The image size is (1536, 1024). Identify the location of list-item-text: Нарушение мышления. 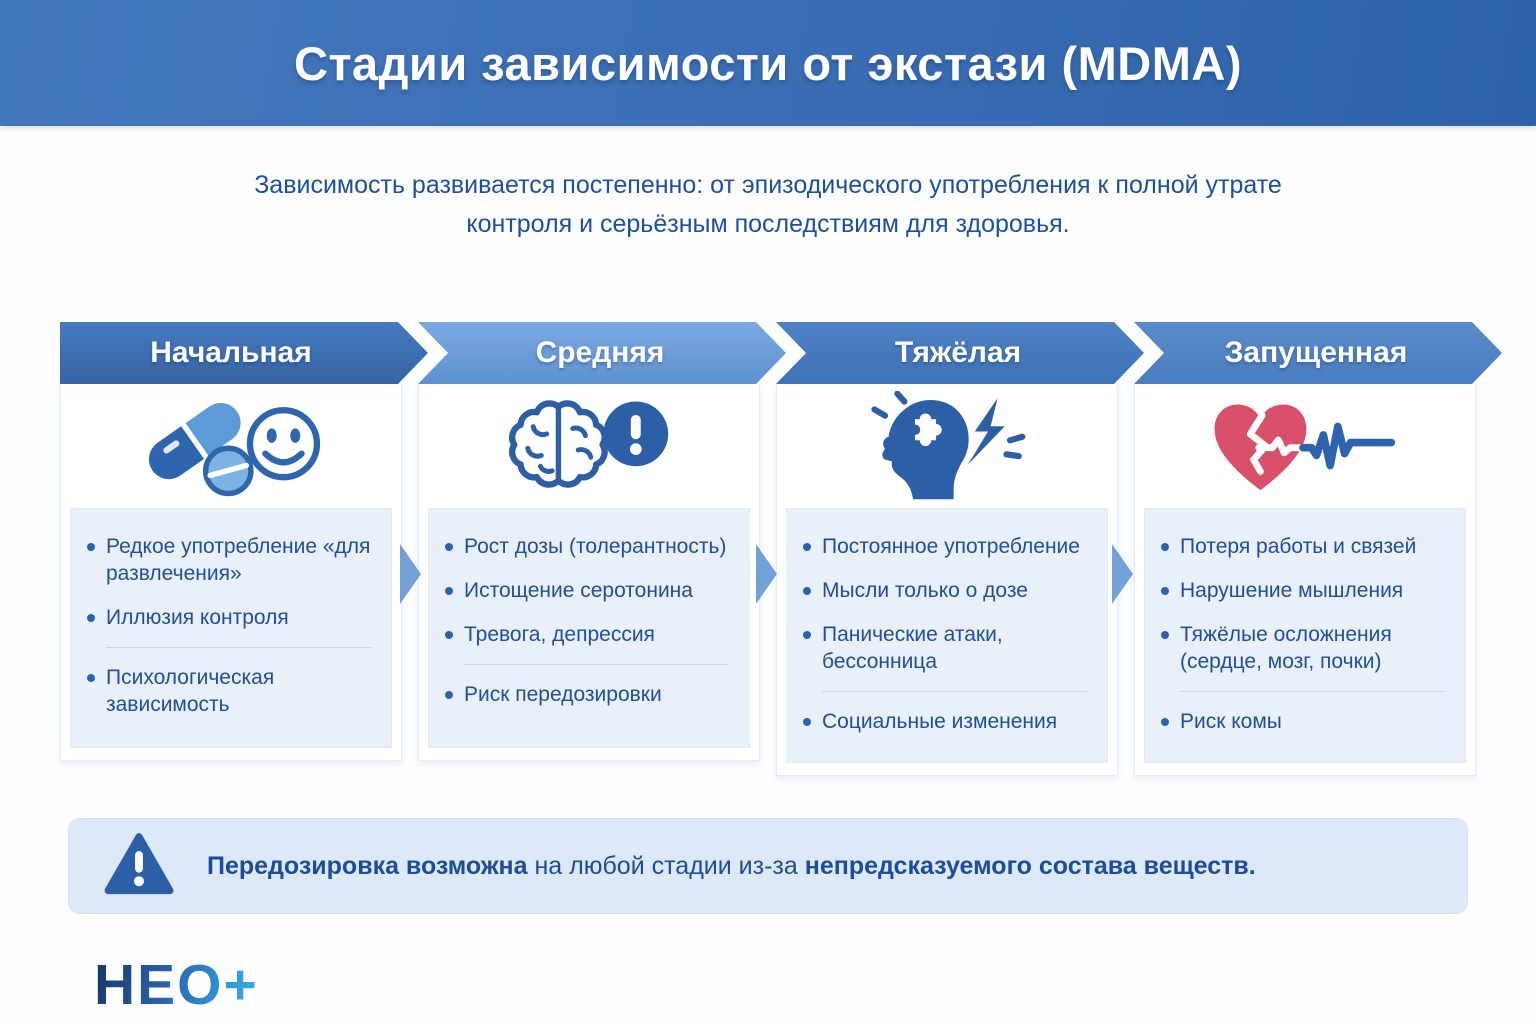
(1292, 590).